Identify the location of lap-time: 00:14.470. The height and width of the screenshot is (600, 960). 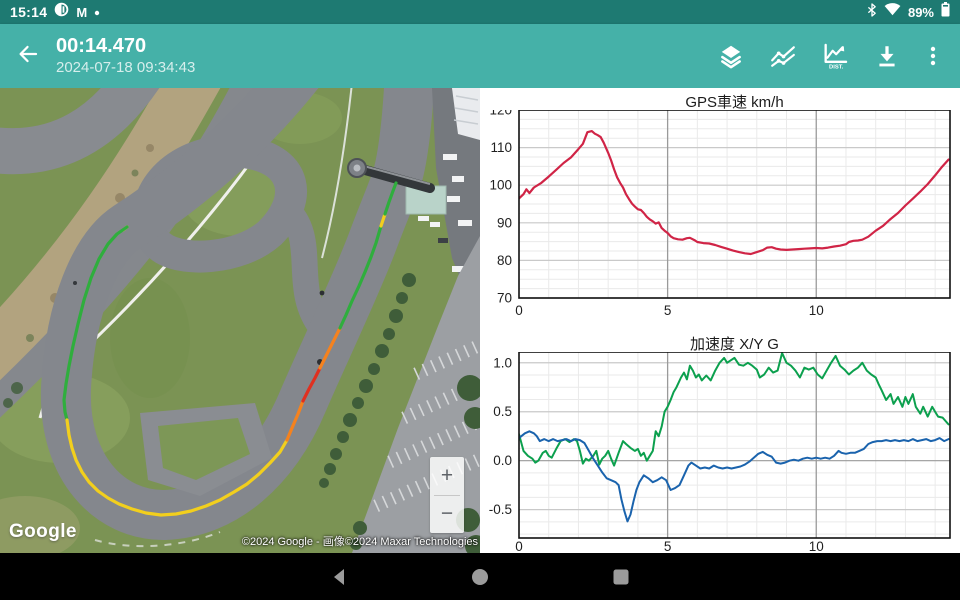
(101, 46).